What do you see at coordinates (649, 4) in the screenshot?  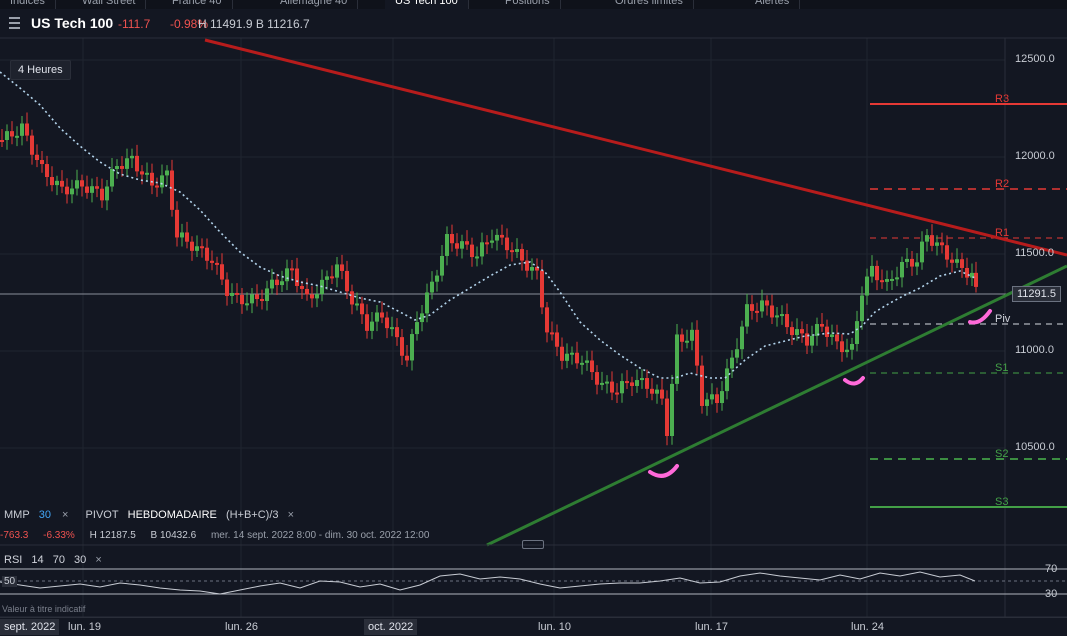 I see `tab-ordres-limites: Ordres limités` at bounding box center [649, 4].